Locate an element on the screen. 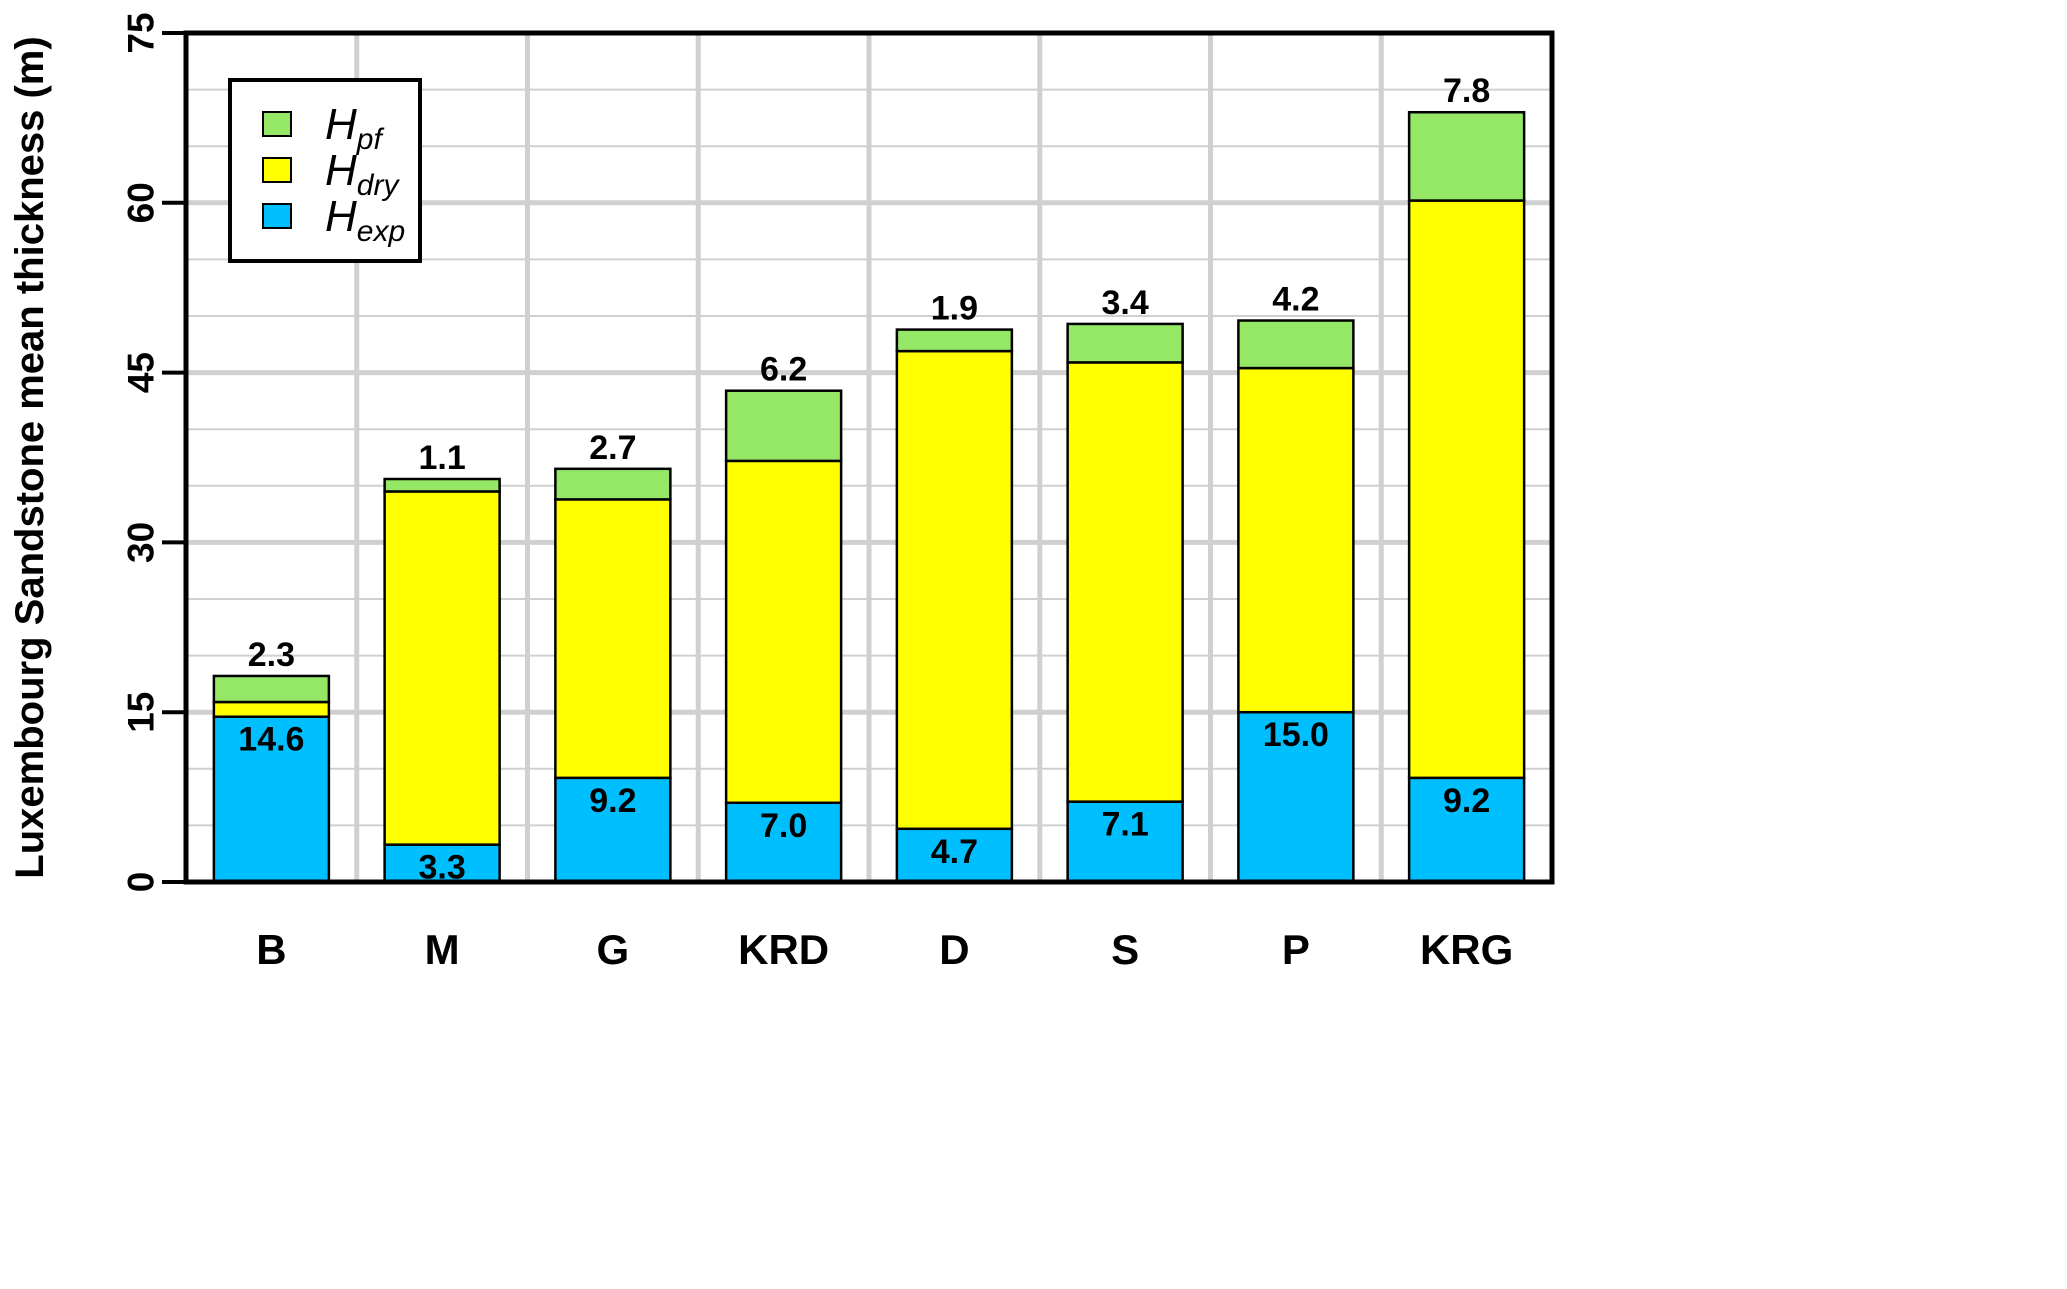 The height and width of the screenshot is (1289, 2067). bar-P-pf is located at coordinates (1296, 344).